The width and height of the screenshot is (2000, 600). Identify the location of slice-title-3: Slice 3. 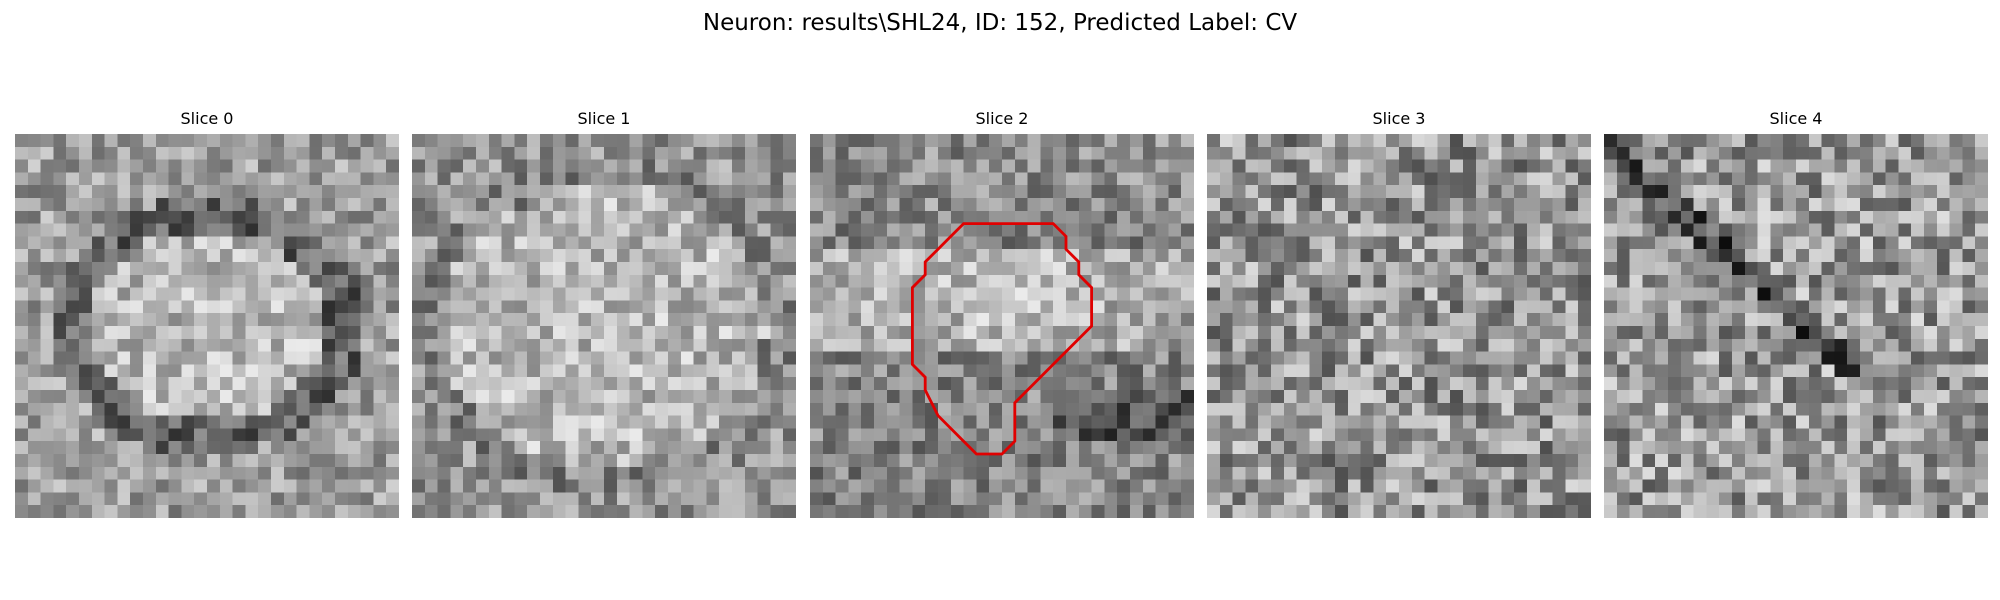
(1399, 118).